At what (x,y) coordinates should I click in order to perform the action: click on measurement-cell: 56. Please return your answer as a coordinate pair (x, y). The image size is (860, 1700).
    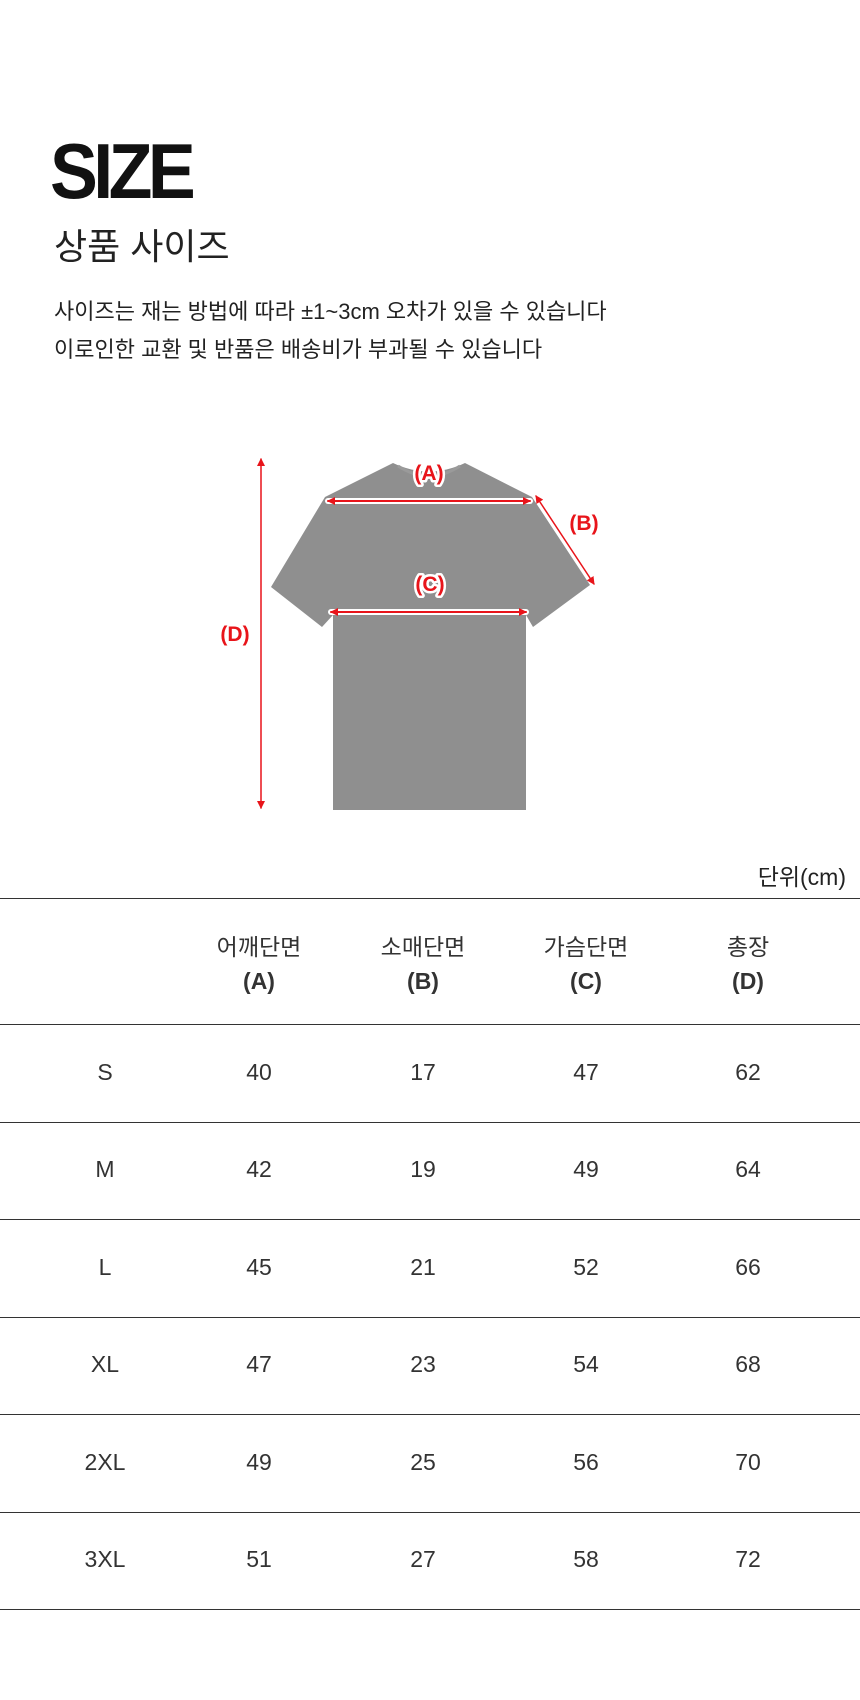
    Looking at the image, I should click on (586, 1461).